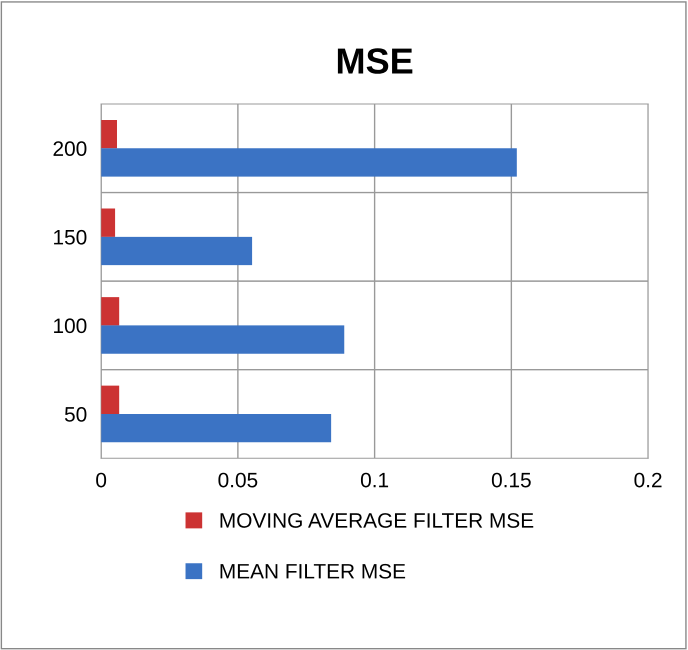 The height and width of the screenshot is (650, 688). What do you see at coordinates (648, 480) in the screenshot?
I see `x-tick-label: 0.2` at bounding box center [648, 480].